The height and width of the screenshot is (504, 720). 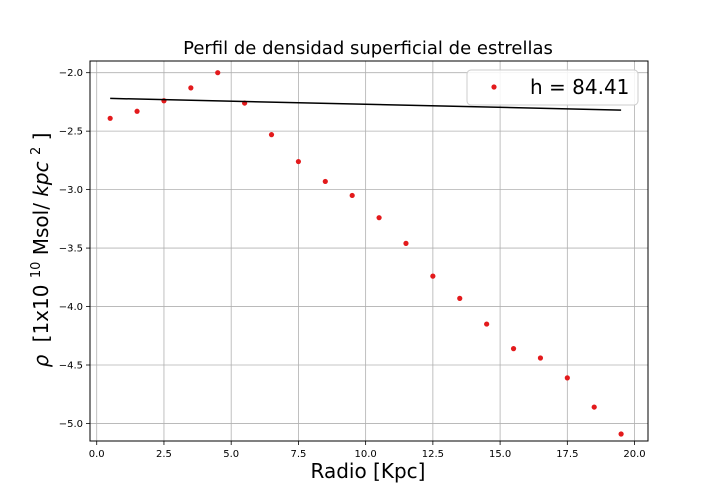 I want to click on legend-marker, so click(x=494, y=87).